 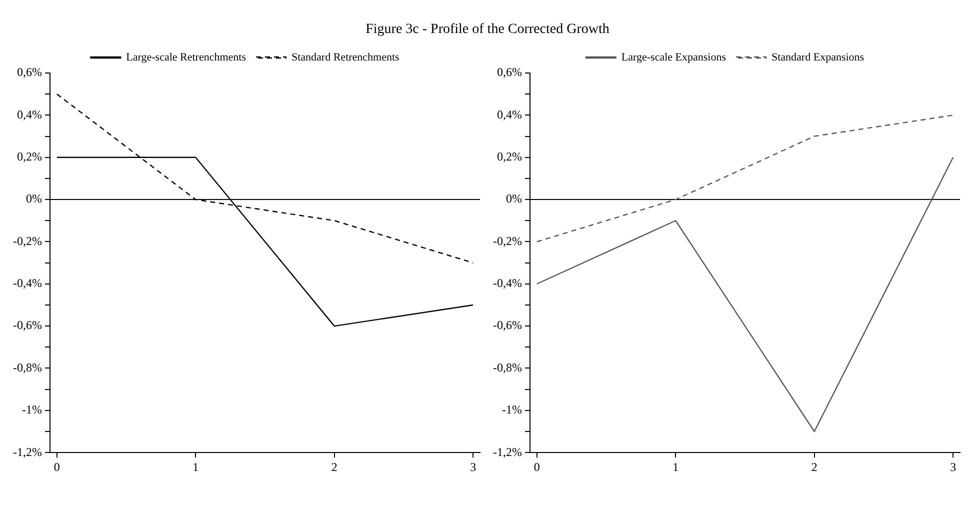 What do you see at coordinates (817, 57) in the screenshot?
I see `legend-label: Standard Expansions` at bounding box center [817, 57].